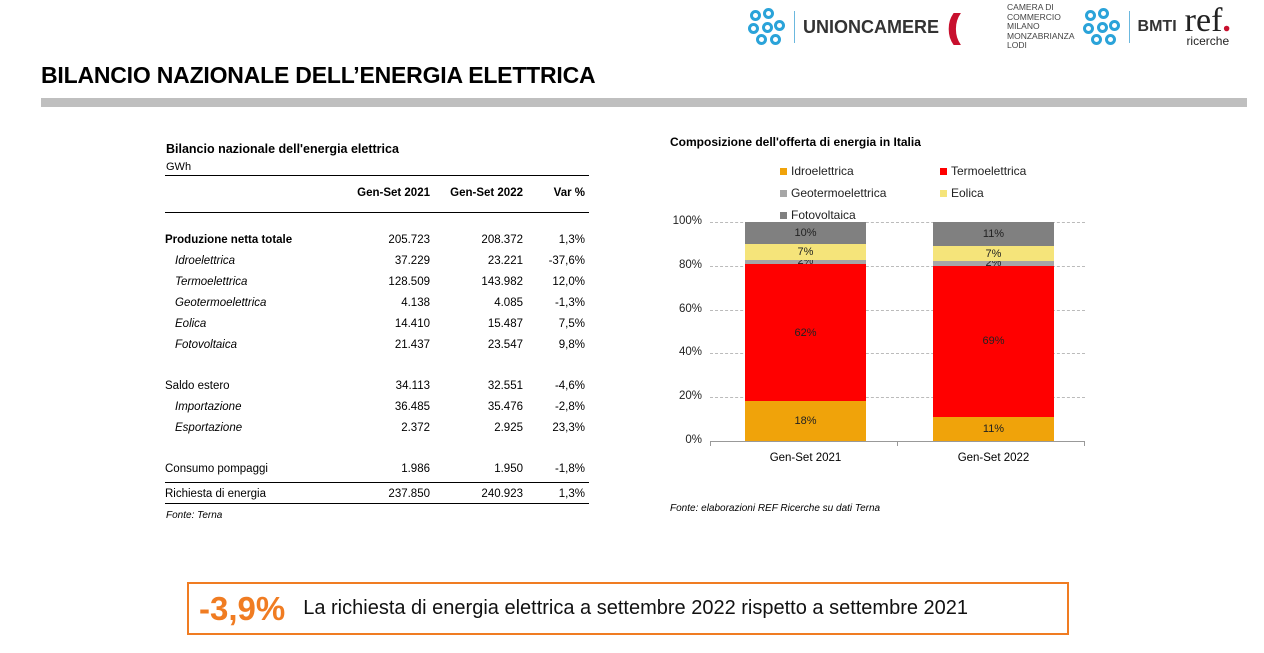 The image size is (1264, 653). Describe the element at coordinates (242, 608) in the screenshot. I see `callout-value: -3,9%` at that location.